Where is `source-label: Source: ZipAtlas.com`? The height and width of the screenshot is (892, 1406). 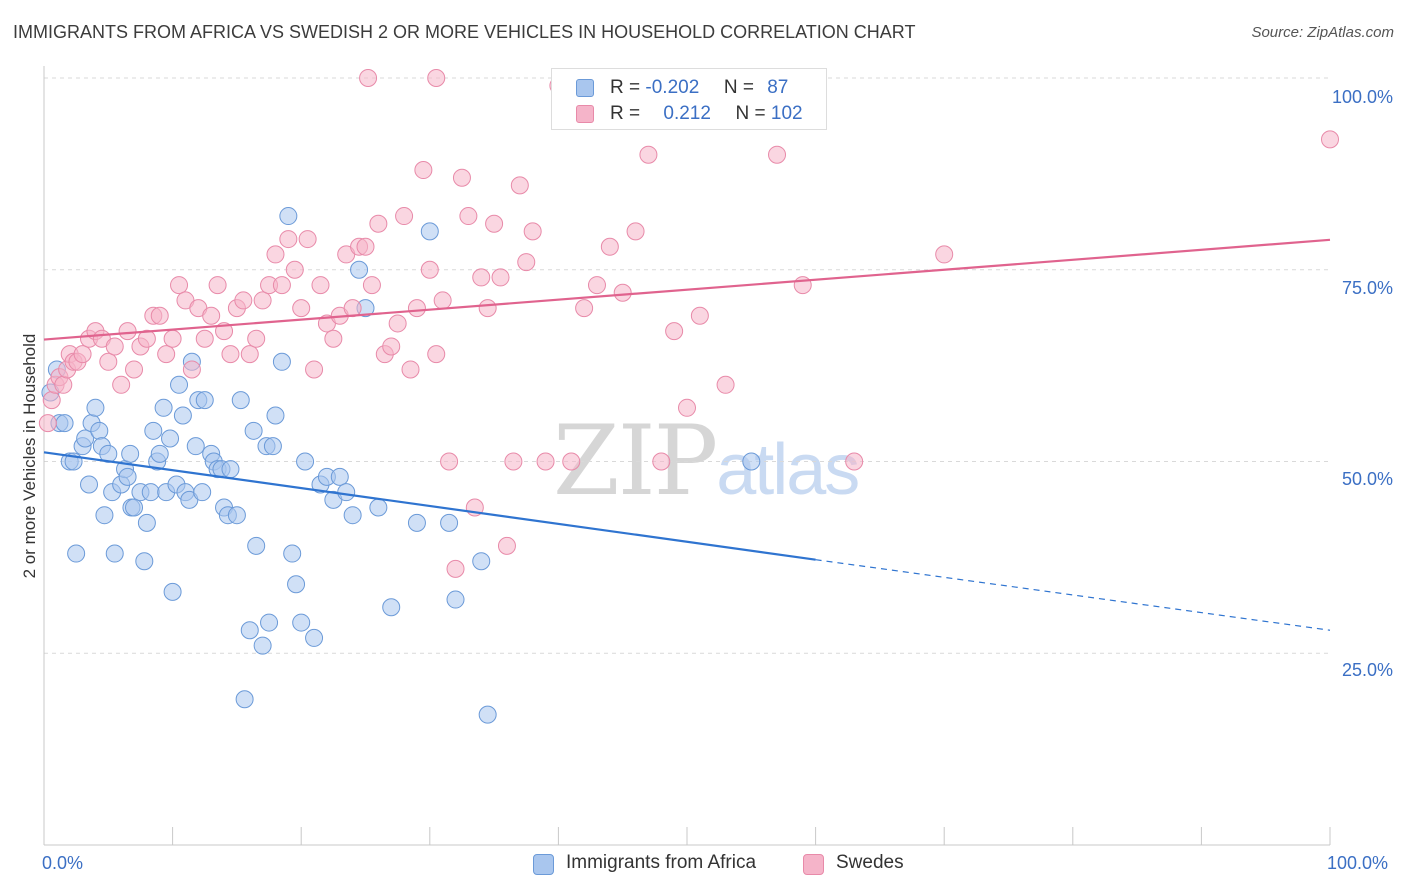 source-label: Source: ZipAtlas.com is located at coordinates (1322, 32).